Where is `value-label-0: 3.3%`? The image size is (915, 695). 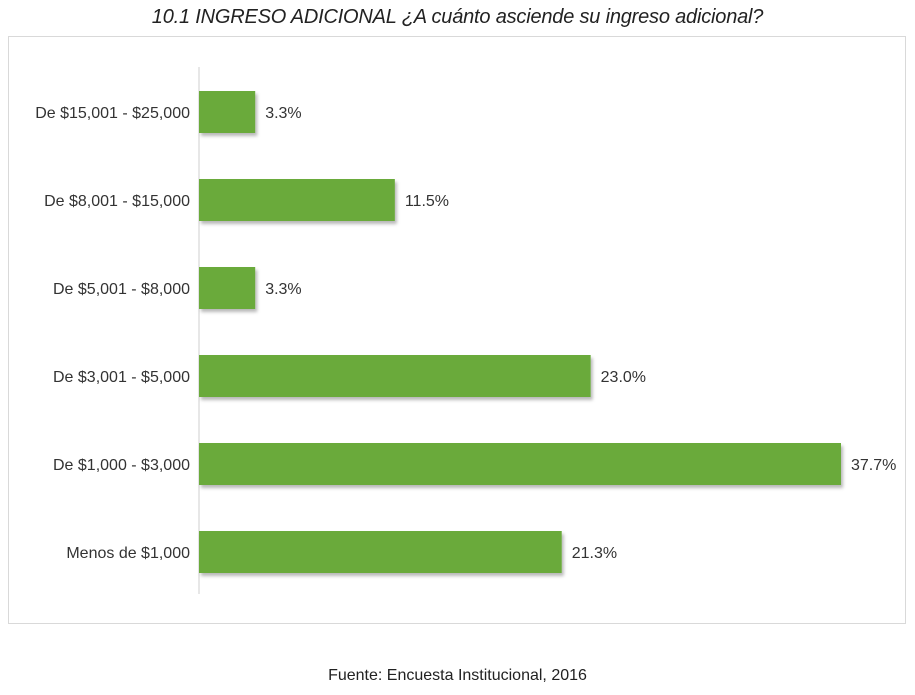
value-label-0: 3.3% is located at coordinates (283, 113).